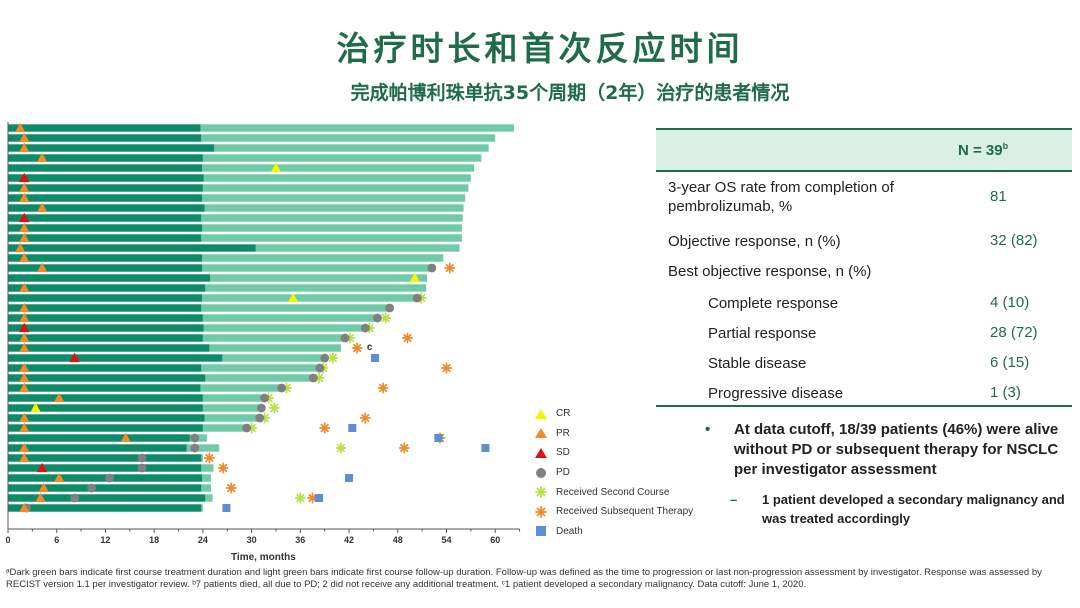 Image resolution: width=1080 pixels, height=608 pixels. I want to click on pr-legend-icon, so click(541, 433).